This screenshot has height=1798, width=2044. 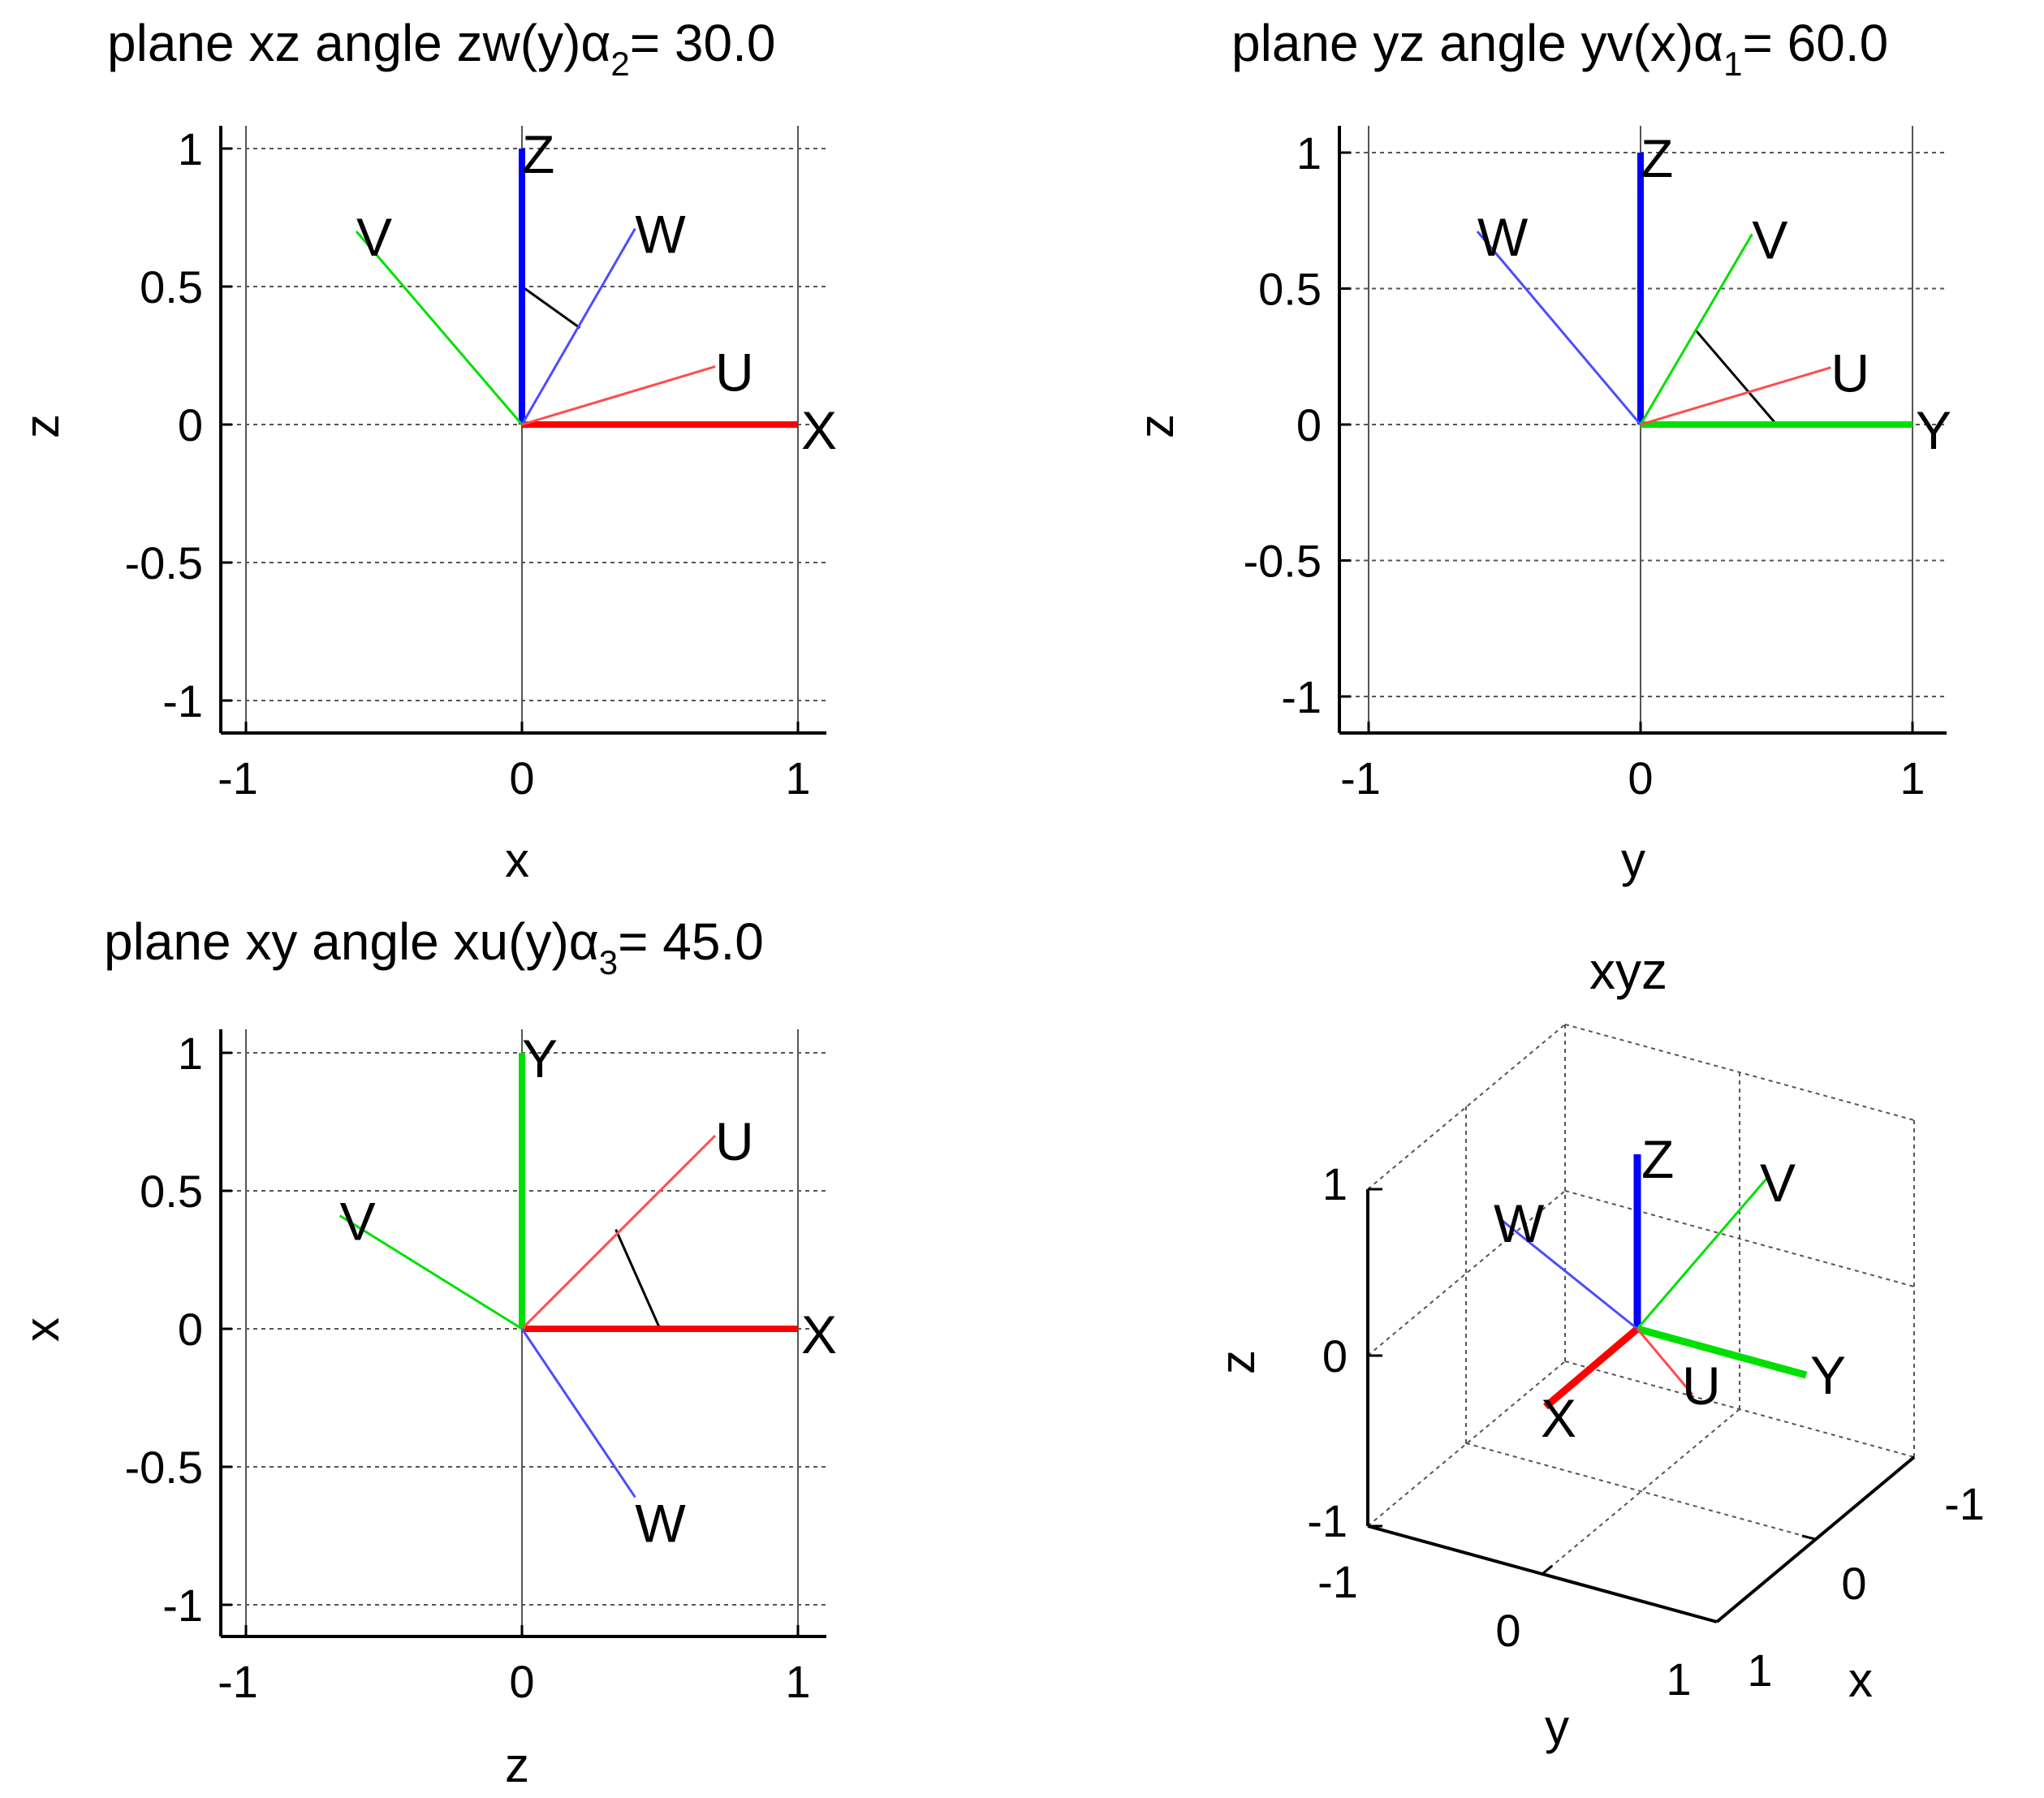 What do you see at coordinates (1703, 1253) in the screenshot?
I see `xyz-vector-v` at bounding box center [1703, 1253].